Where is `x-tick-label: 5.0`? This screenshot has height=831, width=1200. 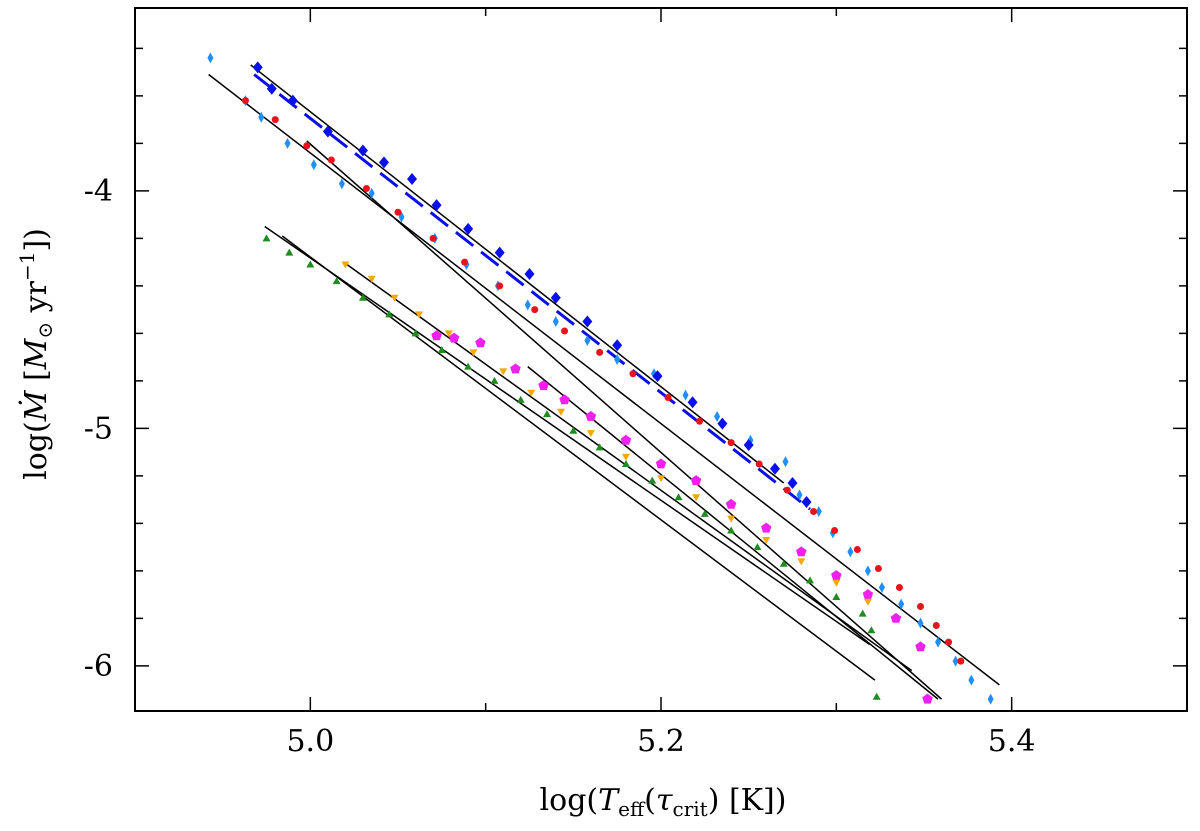
x-tick-label: 5.0 is located at coordinates (310, 741).